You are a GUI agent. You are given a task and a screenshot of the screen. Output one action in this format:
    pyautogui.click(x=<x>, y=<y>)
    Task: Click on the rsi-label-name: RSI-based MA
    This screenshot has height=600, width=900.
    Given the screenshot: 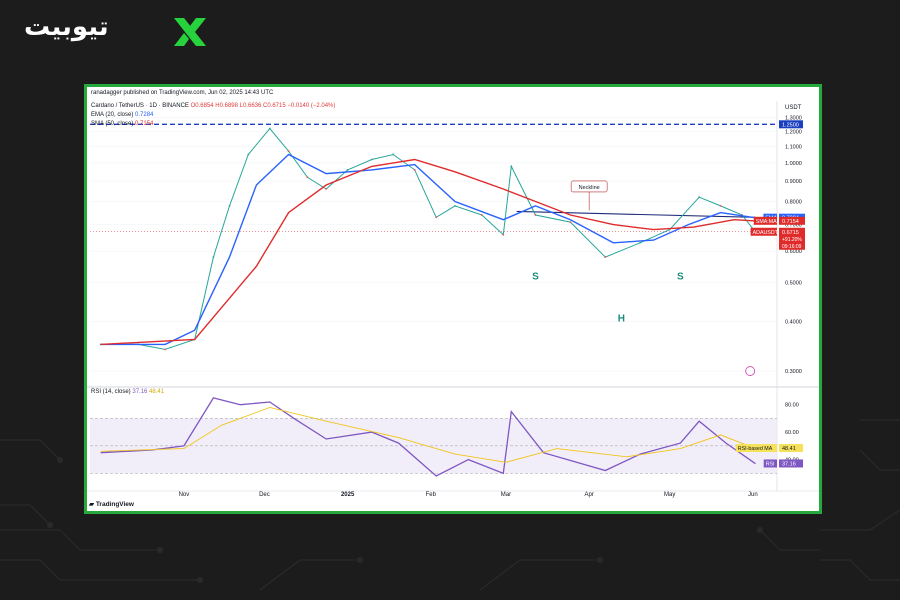 What is the action you would take?
    pyautogui.click(x=755, y=449)
    